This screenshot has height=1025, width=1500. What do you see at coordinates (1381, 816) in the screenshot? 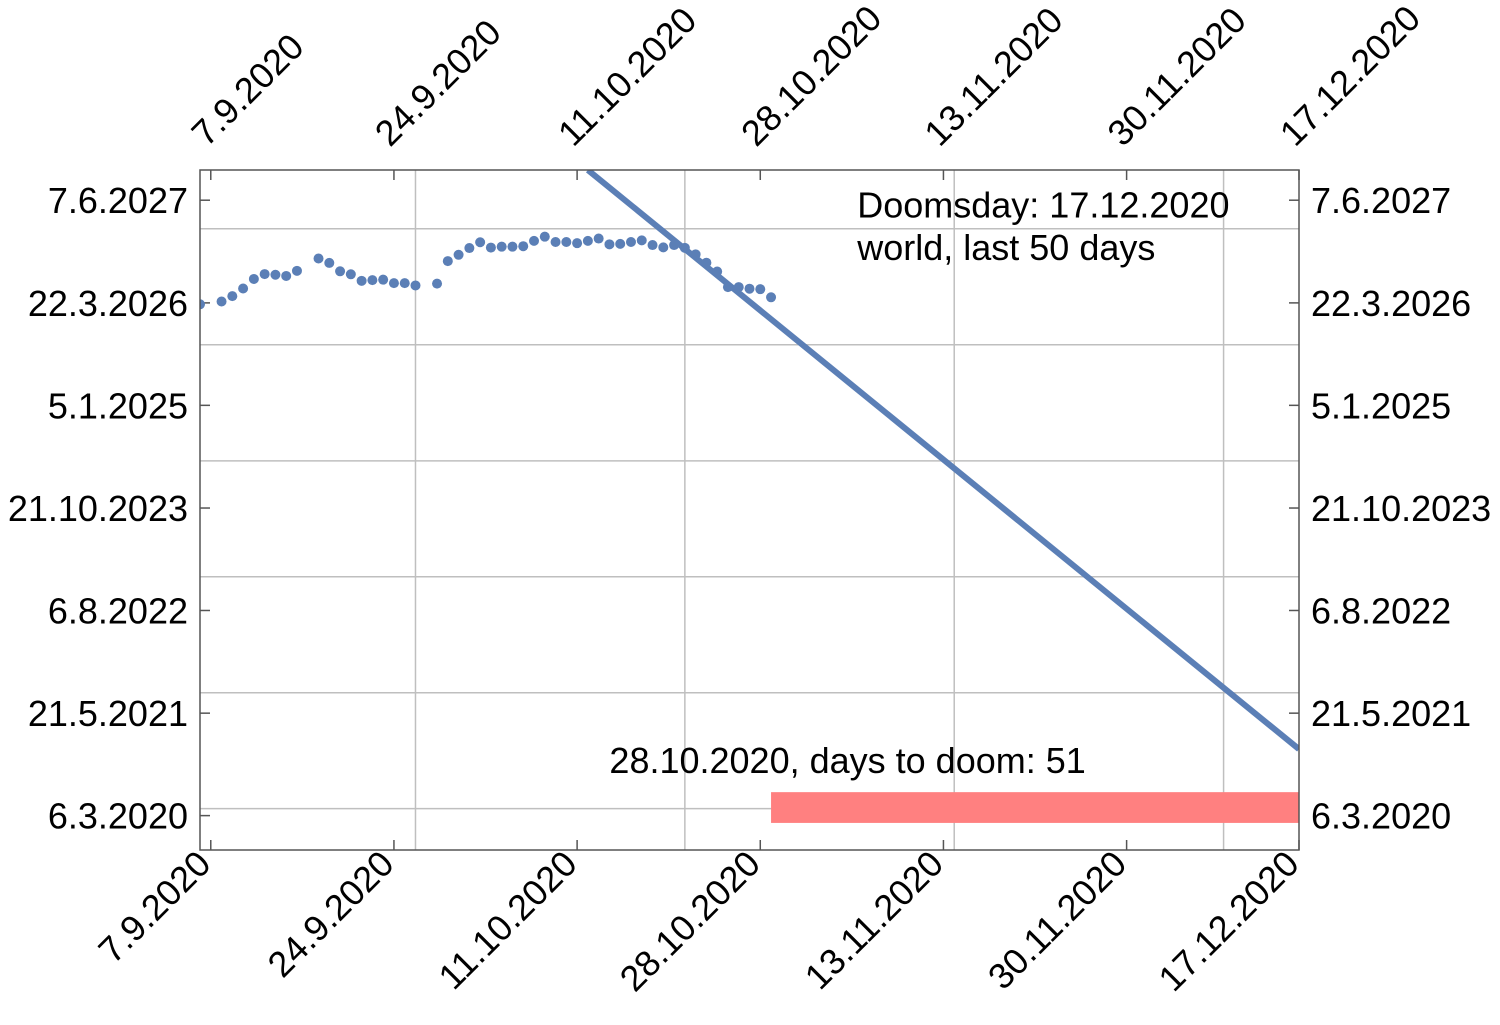
I see `y-tick-label-right: 6.3.2020` at bounding box center [1381, 816].